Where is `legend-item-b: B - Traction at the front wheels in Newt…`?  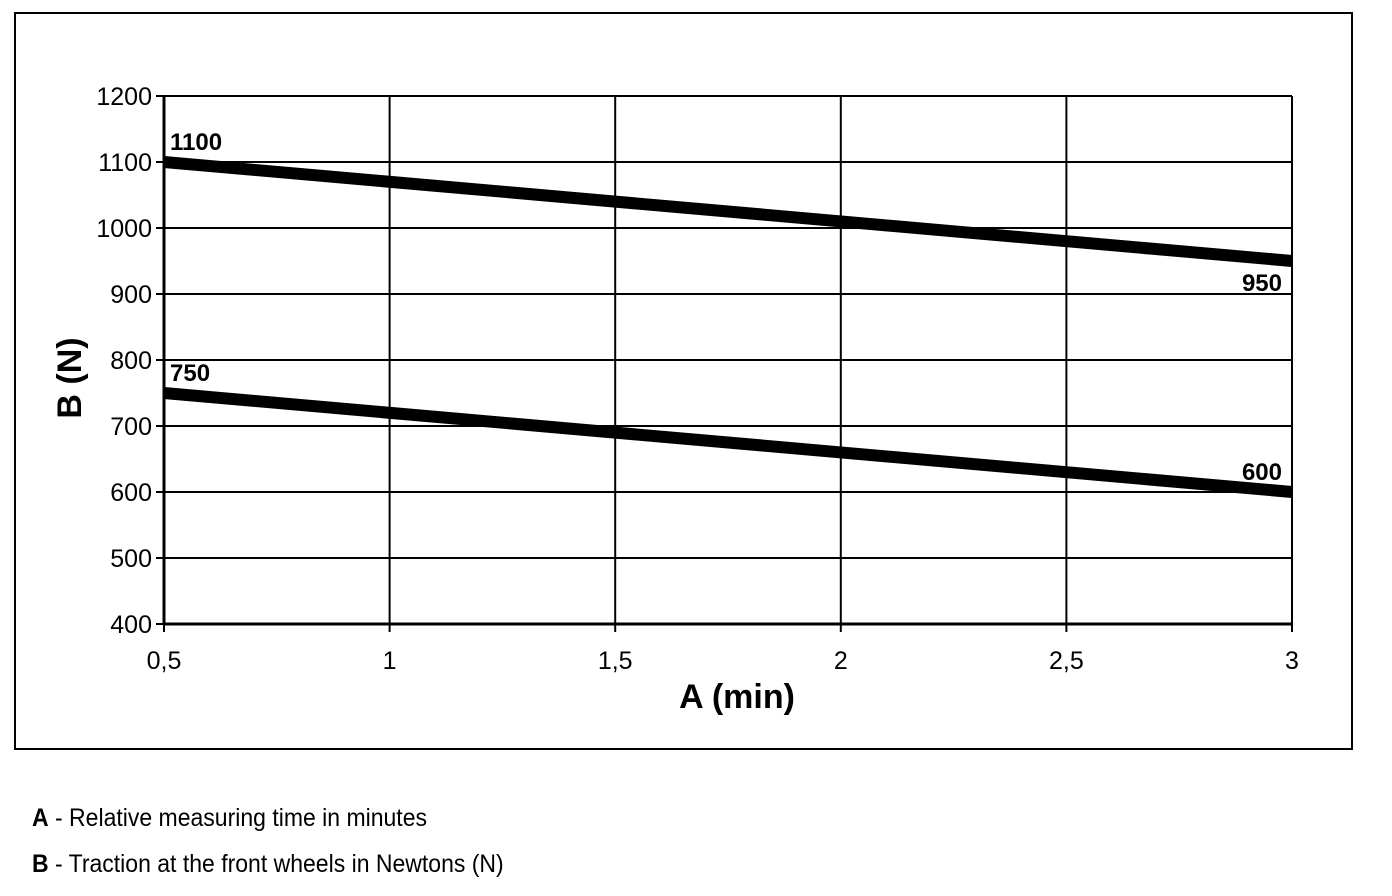
legend-item-b: B - Traction at the front wheels in Newt… is located at coordinates (268, 864).